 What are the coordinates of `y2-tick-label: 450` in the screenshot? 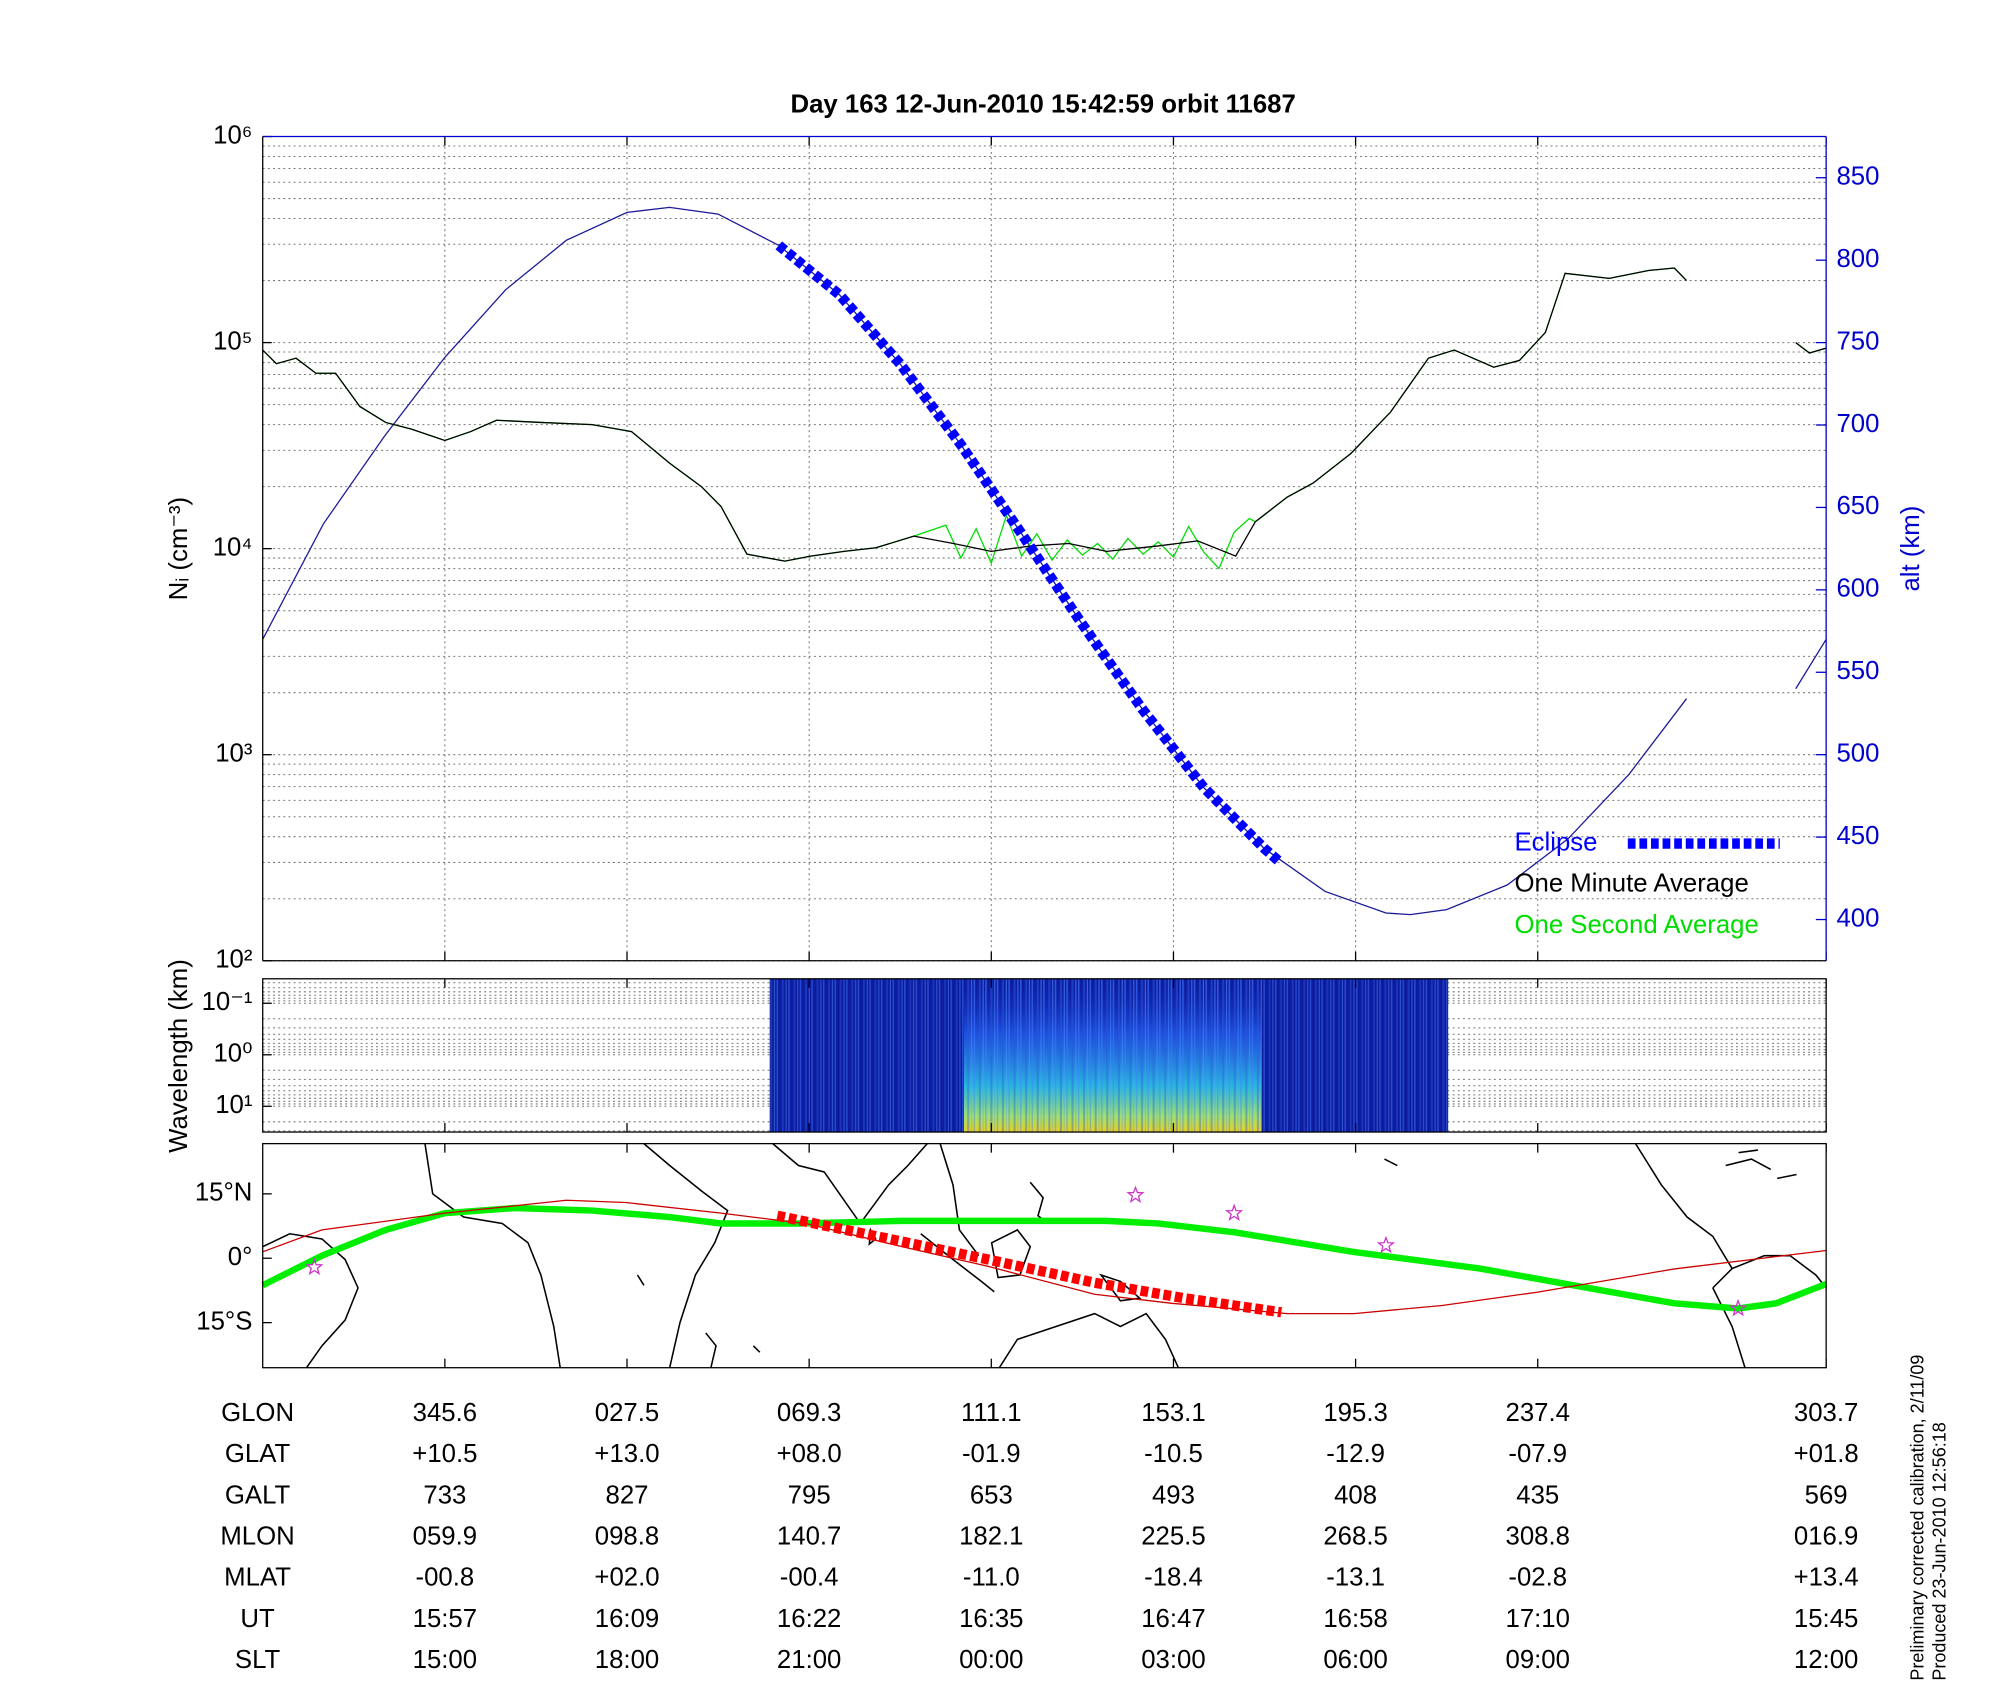 It's located at (1857, 836).